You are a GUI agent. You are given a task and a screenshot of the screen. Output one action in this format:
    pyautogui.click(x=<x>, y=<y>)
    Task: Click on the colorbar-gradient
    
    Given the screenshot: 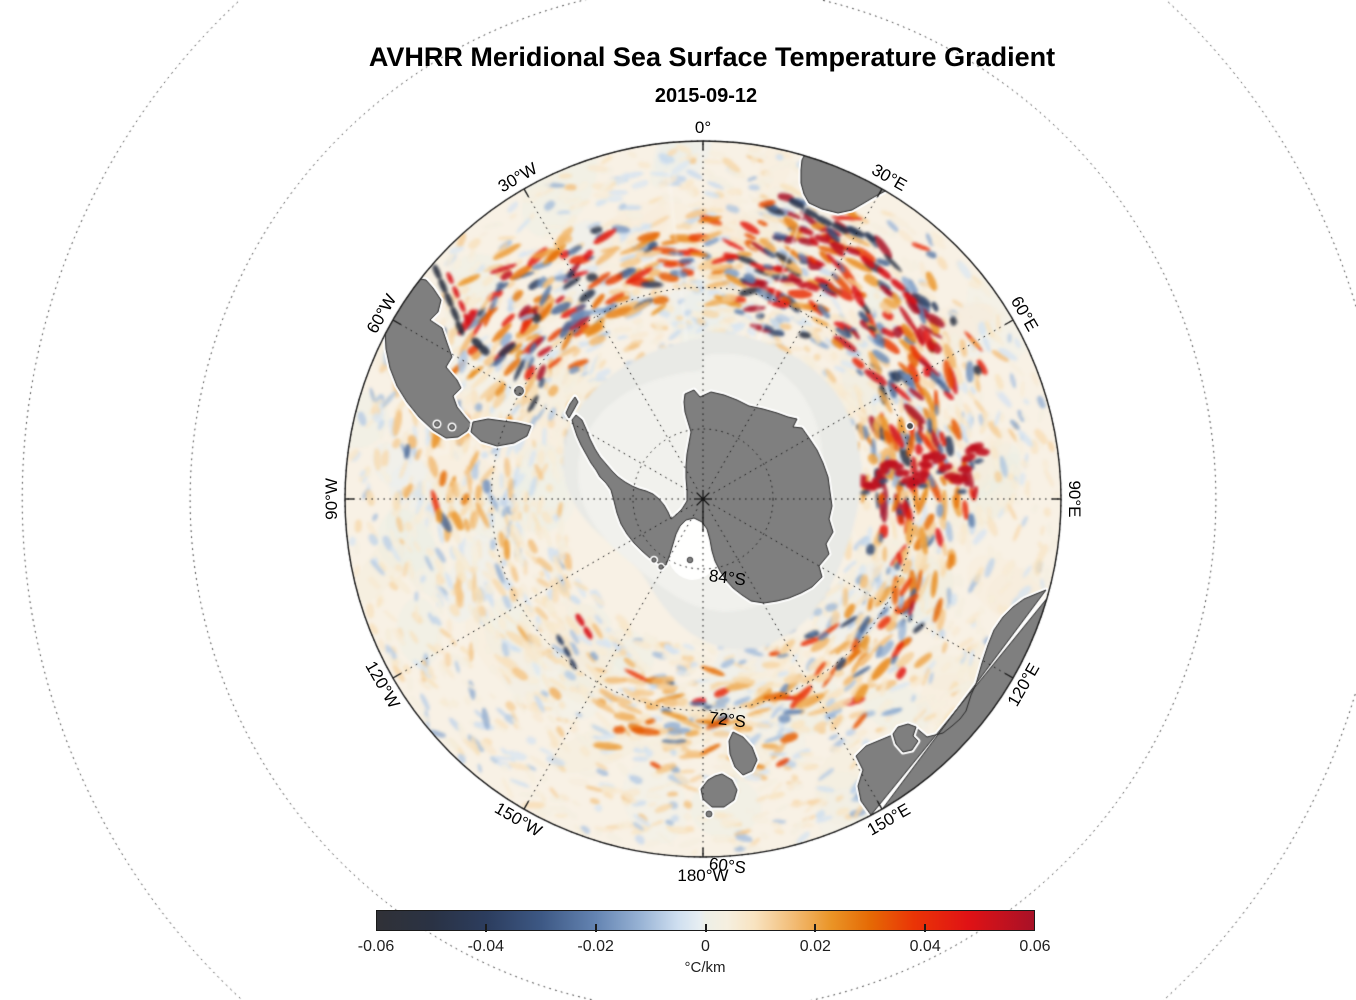 What is the action you would take?
    pyautogui.click(x=705, y=920)
    